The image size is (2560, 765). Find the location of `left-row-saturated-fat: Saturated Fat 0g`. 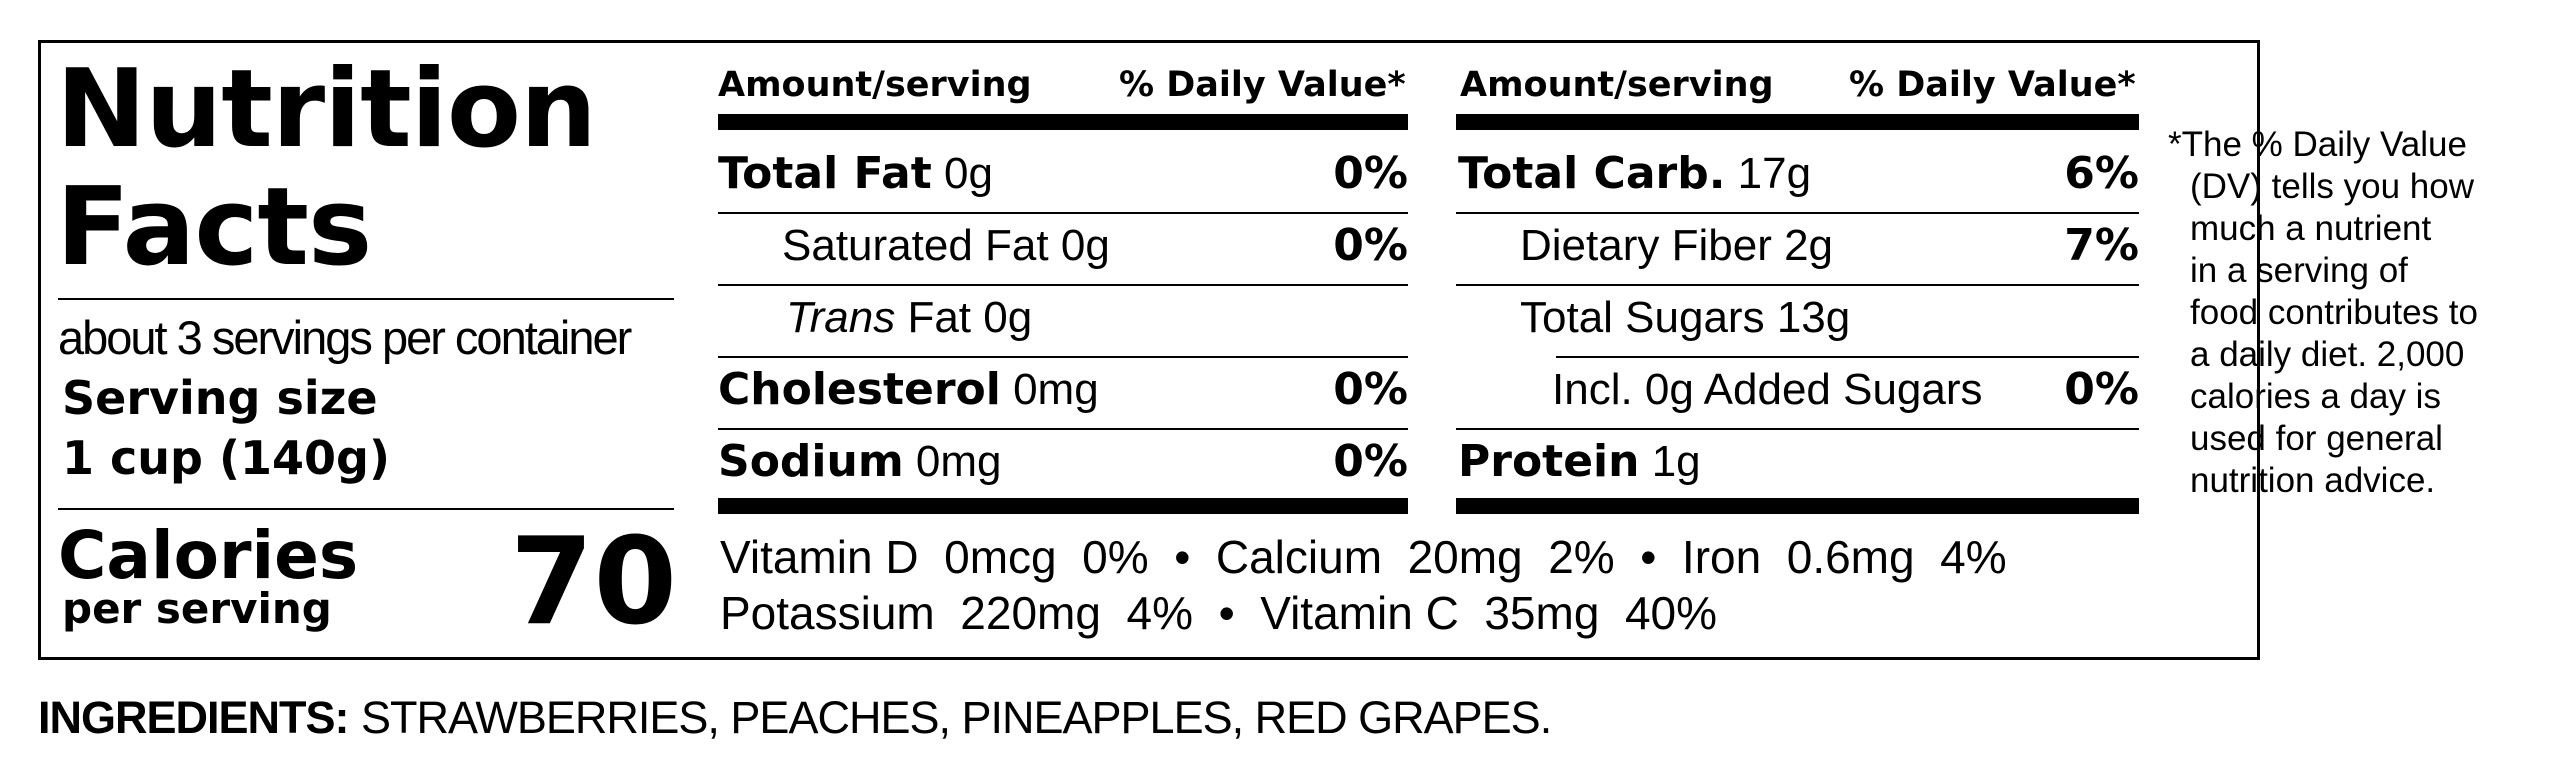

left-row-saturated-fat: Saturated Fat 0g is located at coordinates (946, 246).